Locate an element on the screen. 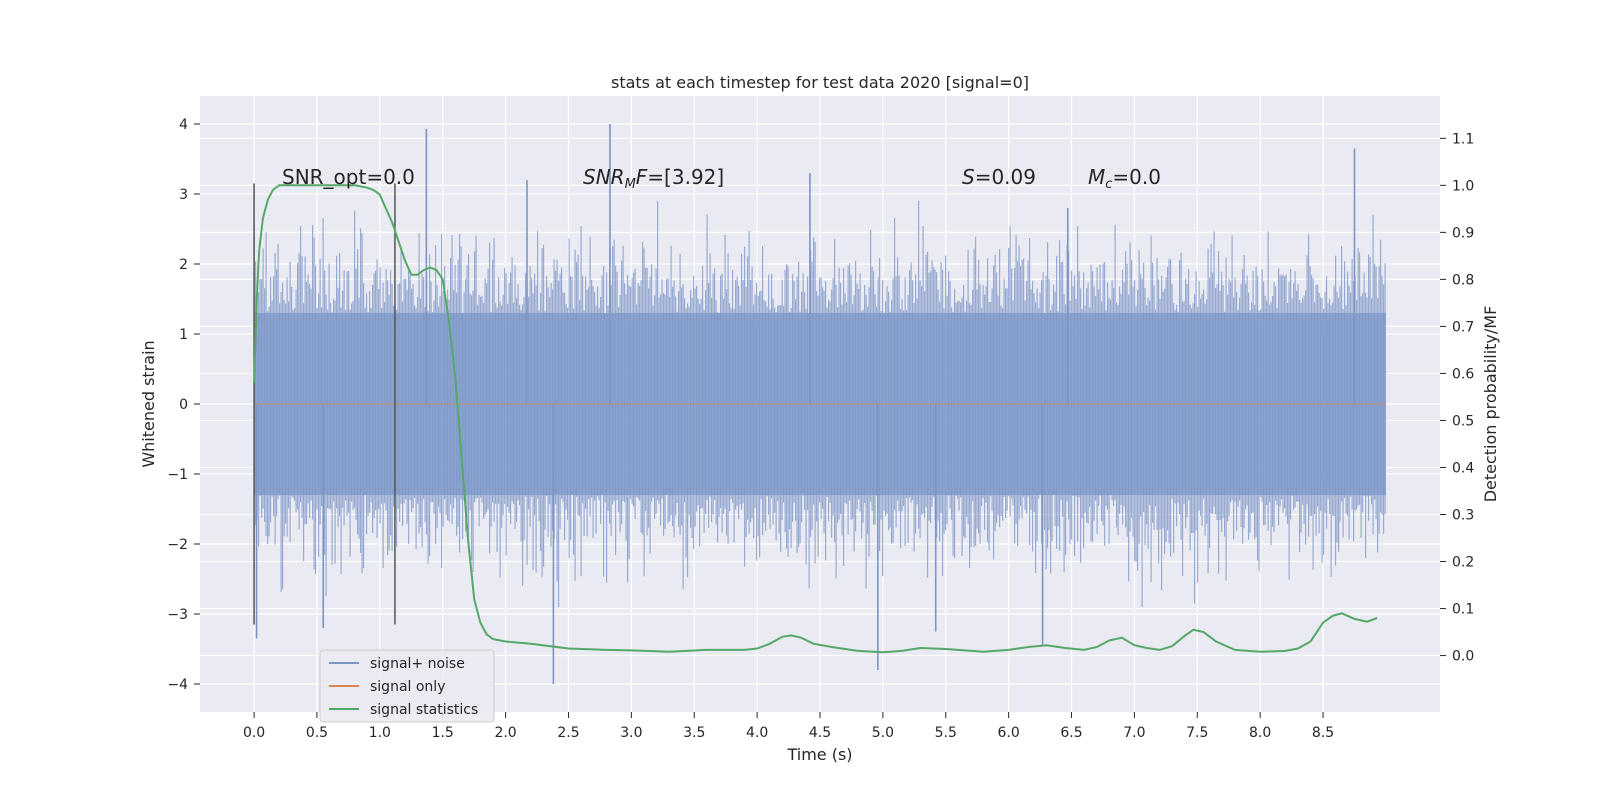  x-tick-label: 5.5 is located at coordinates (946, 733).